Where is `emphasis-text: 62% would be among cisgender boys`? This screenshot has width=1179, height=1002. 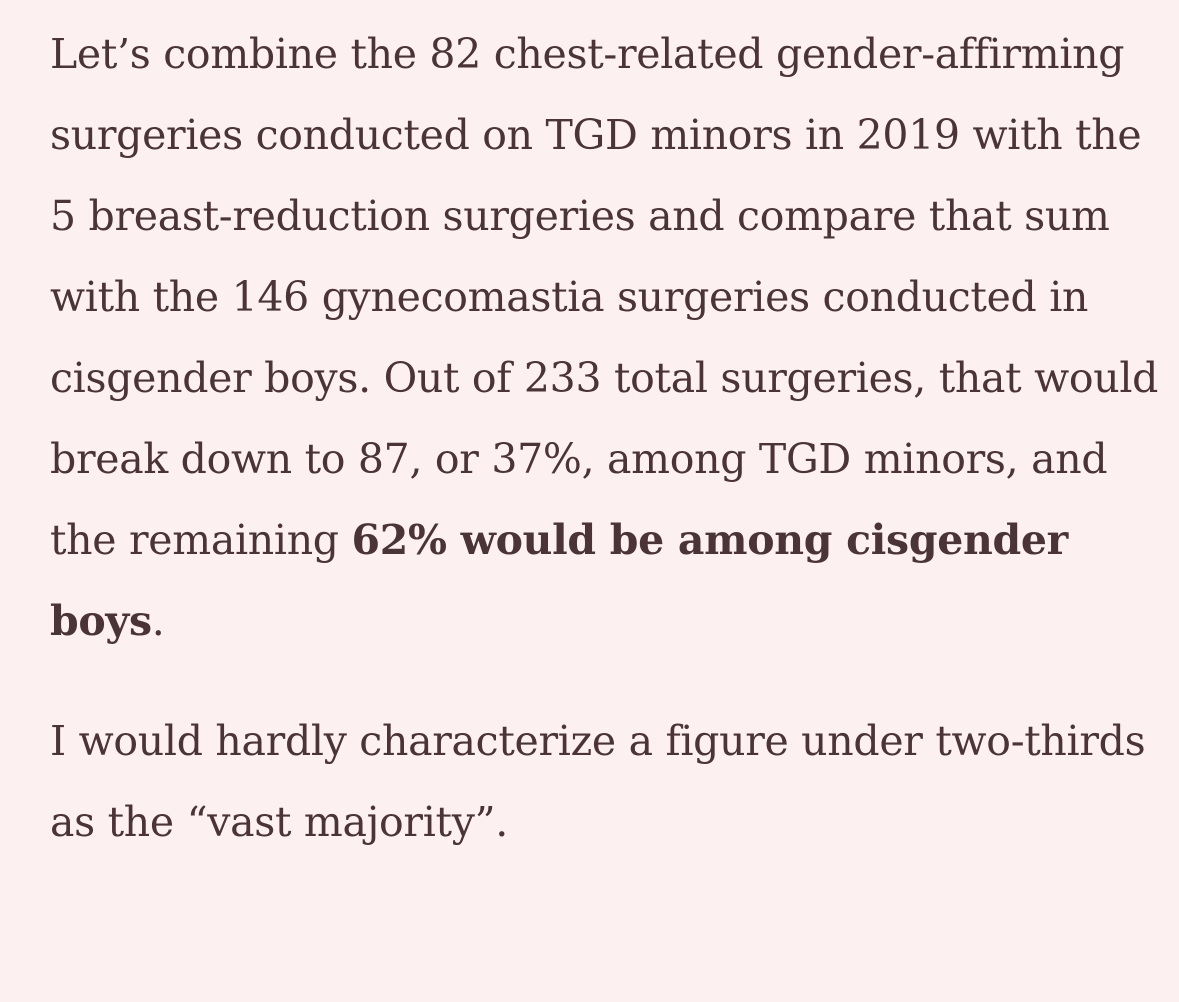
emphasis-text: 62% would be among cisgender boys is located at coordinates (559, 580).